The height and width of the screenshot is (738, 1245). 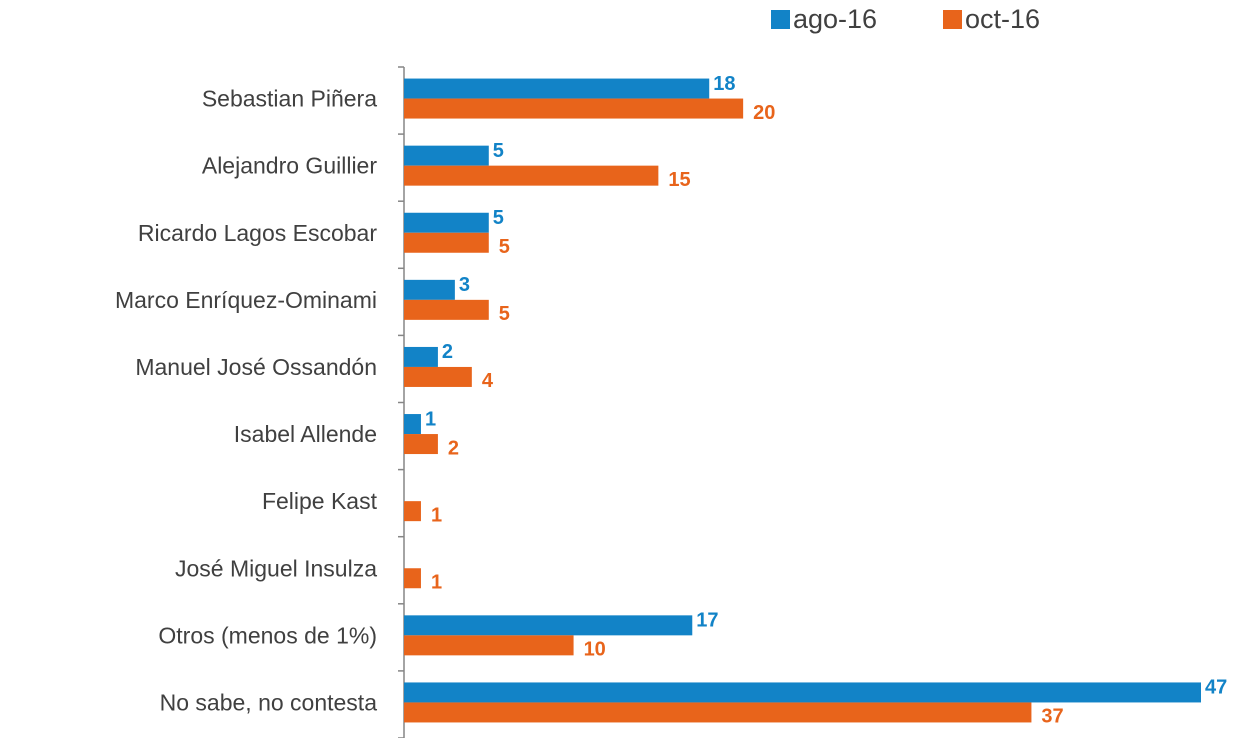 What do you see at coordinates (1052, 717) in the screenshot?
I see `data-label: 37` at bounding box center [1052, 717].